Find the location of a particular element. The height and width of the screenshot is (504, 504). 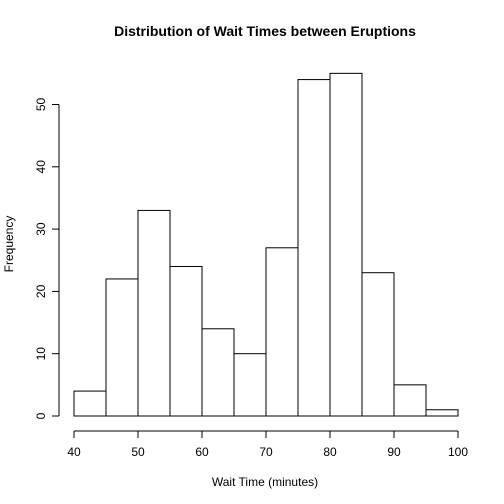

y-tick-label: 50 is located at coordinates (41, 105).